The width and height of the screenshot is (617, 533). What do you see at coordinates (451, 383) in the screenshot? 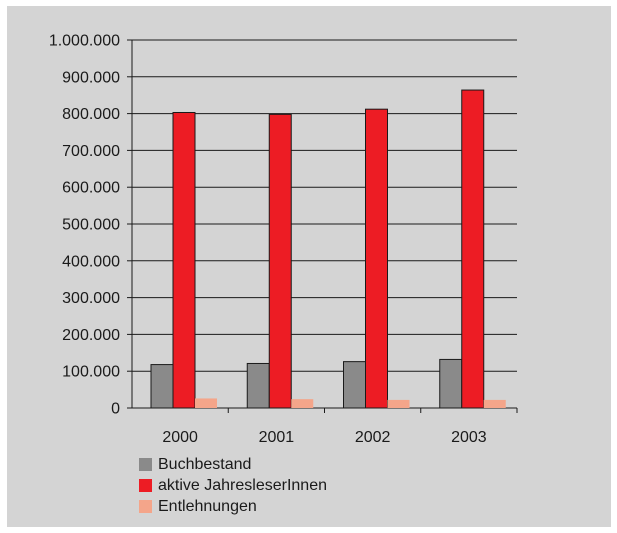
I see `bar-buchbestand-2003` at bounding box center [451, 383].